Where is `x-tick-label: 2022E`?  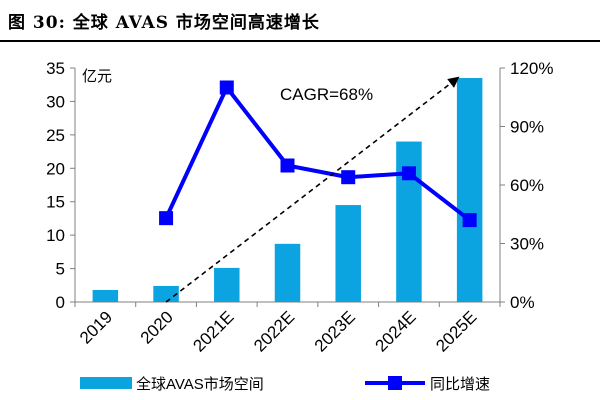
x-tick-label: 2022E is located at coordinates (274, 331).